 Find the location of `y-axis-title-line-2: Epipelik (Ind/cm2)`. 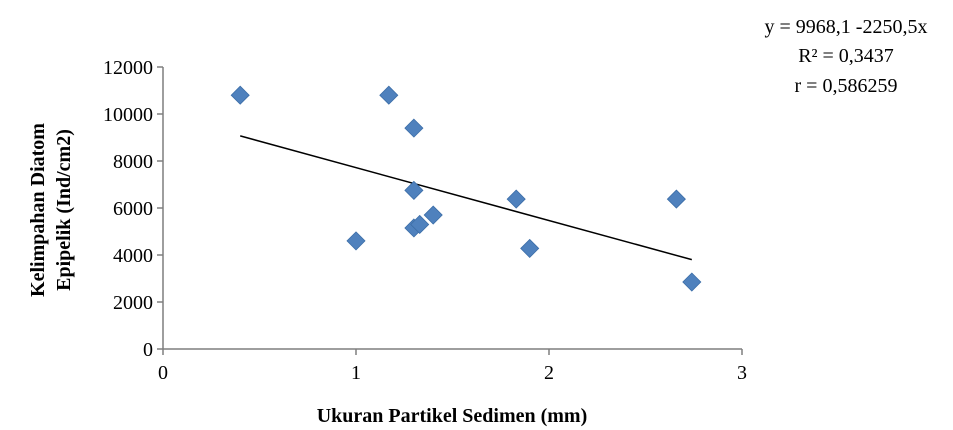

y-axis-title-line-2: Epipelik (Ind/cm2) is located at coordinates (64, 210).